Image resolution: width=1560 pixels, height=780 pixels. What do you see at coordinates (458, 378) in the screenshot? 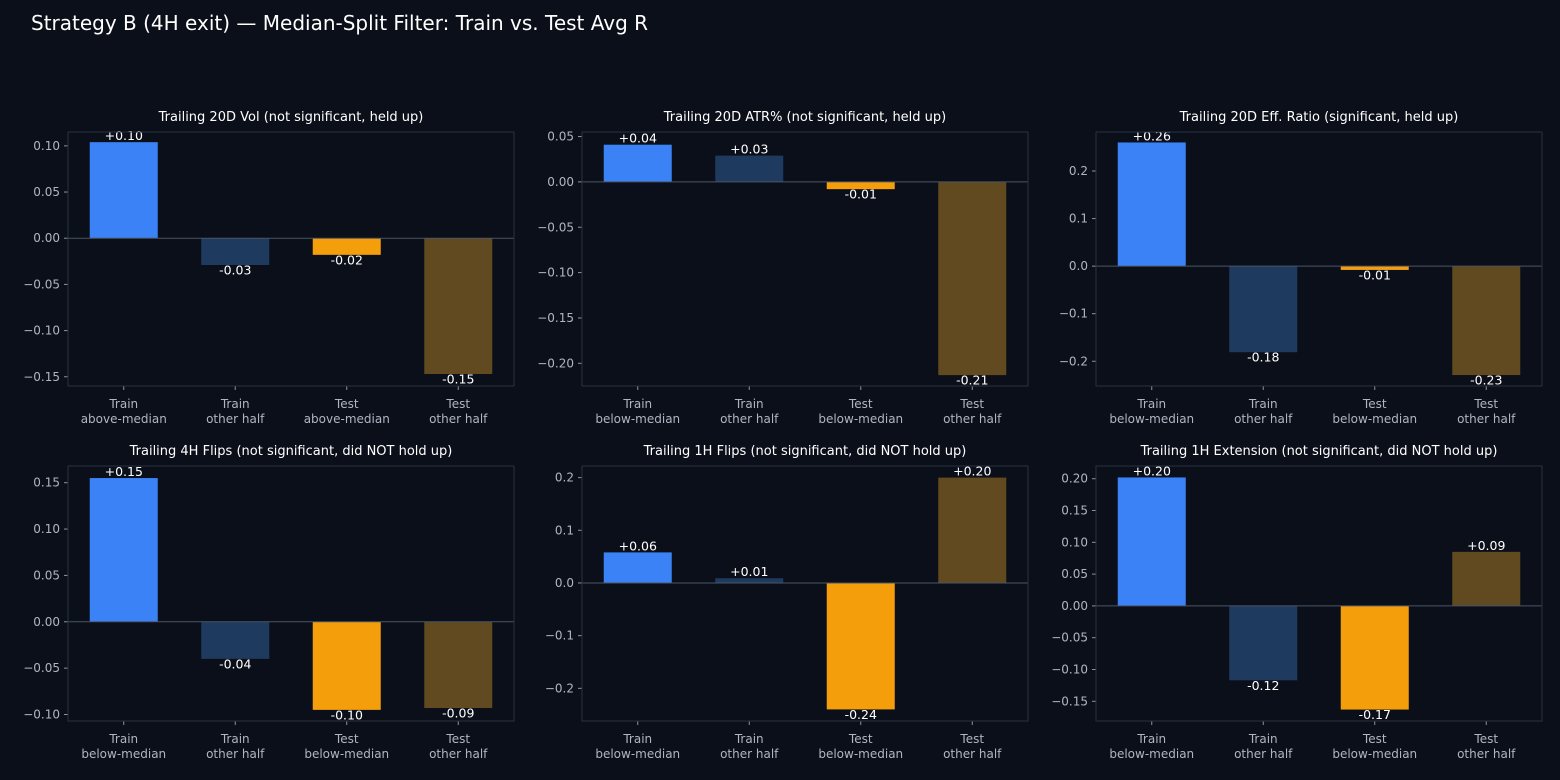
I see `data-label: -0.15` at bounding box center [458, 378].